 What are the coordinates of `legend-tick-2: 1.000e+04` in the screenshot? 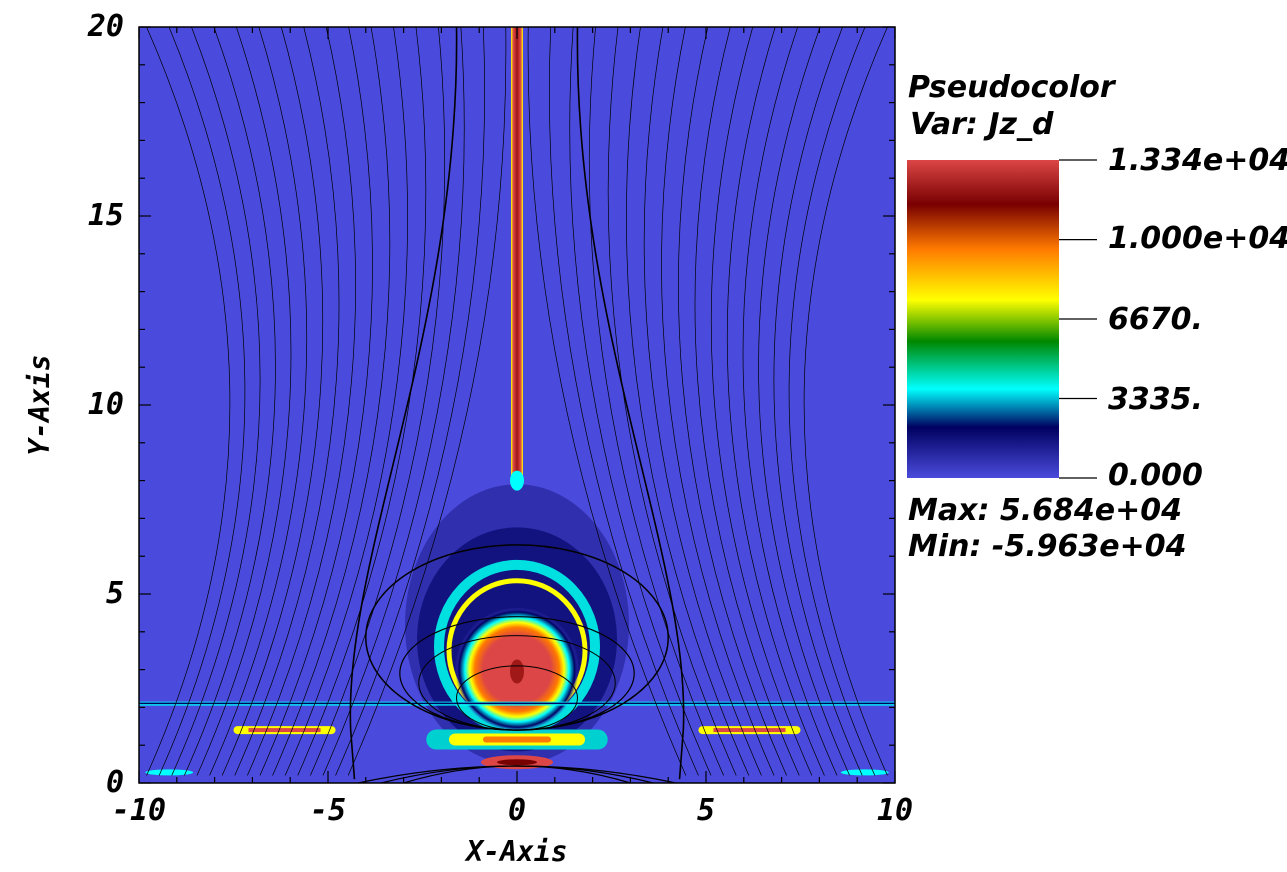 It's located at (1197, 238).